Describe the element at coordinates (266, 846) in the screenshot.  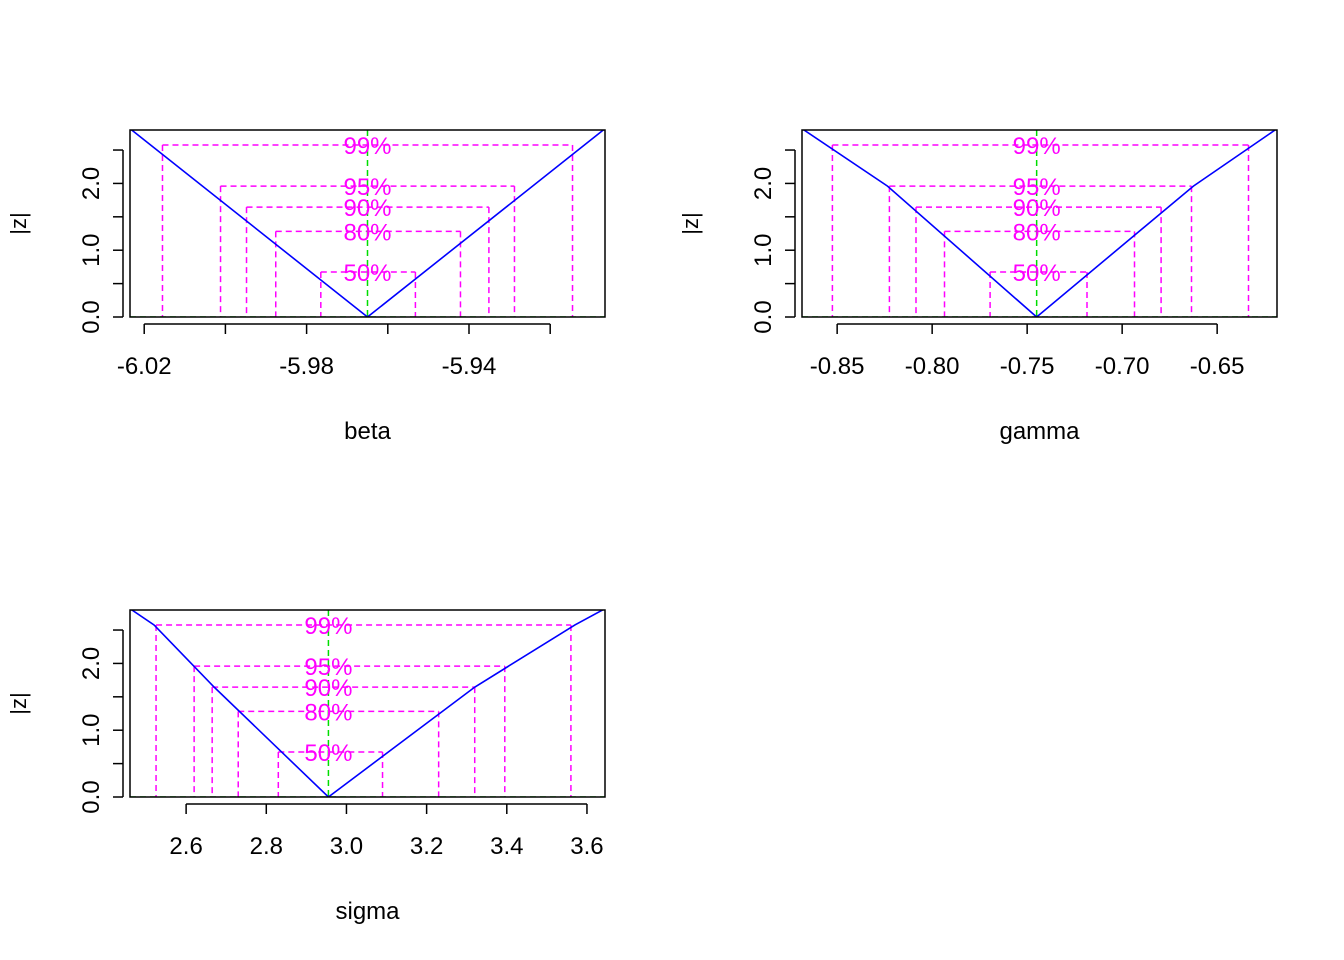
I see `x-tick-label: 2.8` at that location.